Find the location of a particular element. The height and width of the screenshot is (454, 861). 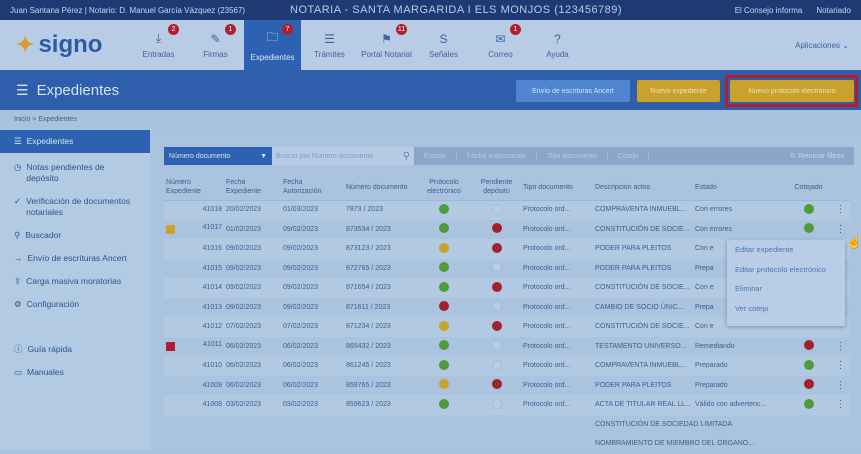

tab-trámites: ☰ Trámites is located at coordinates (329, 45).